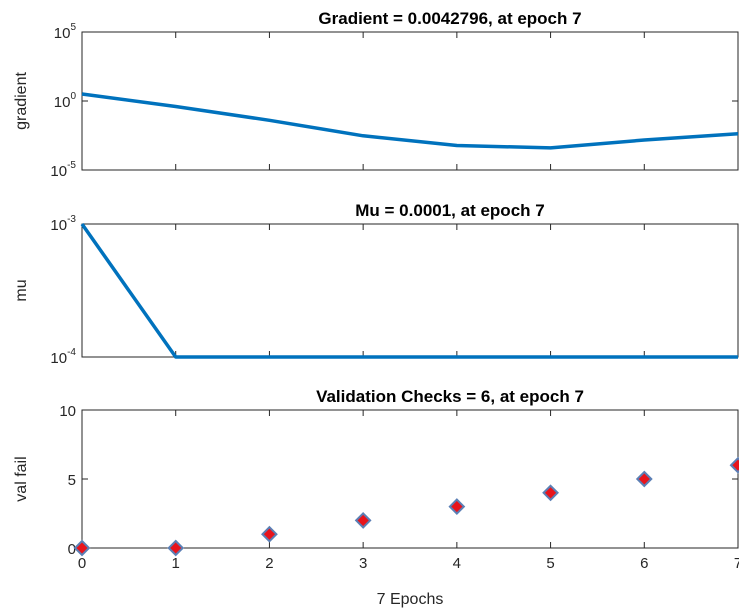  What do you see at coordinates (21, 478) in the screenshot?
I see `y-axis-label: val fail` at bounding box center [21, 478].